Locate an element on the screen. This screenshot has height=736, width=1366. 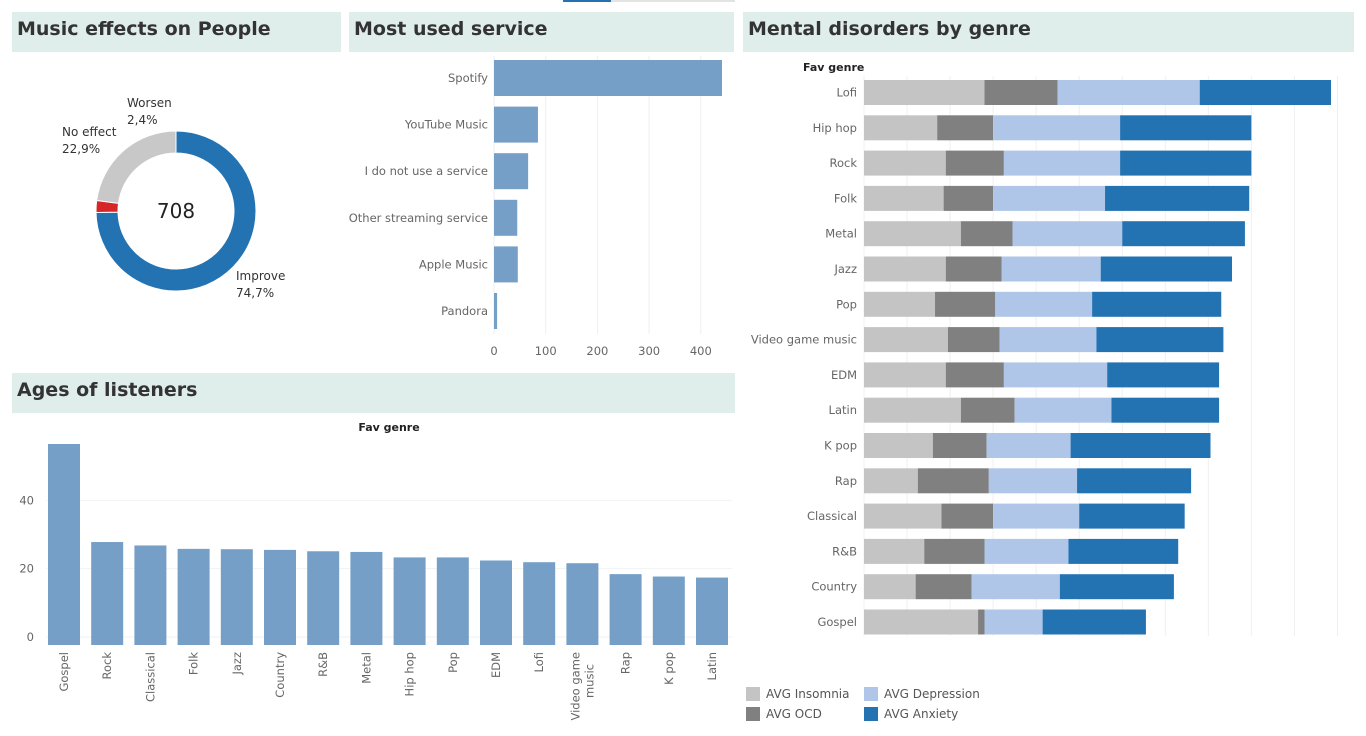
donut-slice-improve is located at coordinates (176, 211).